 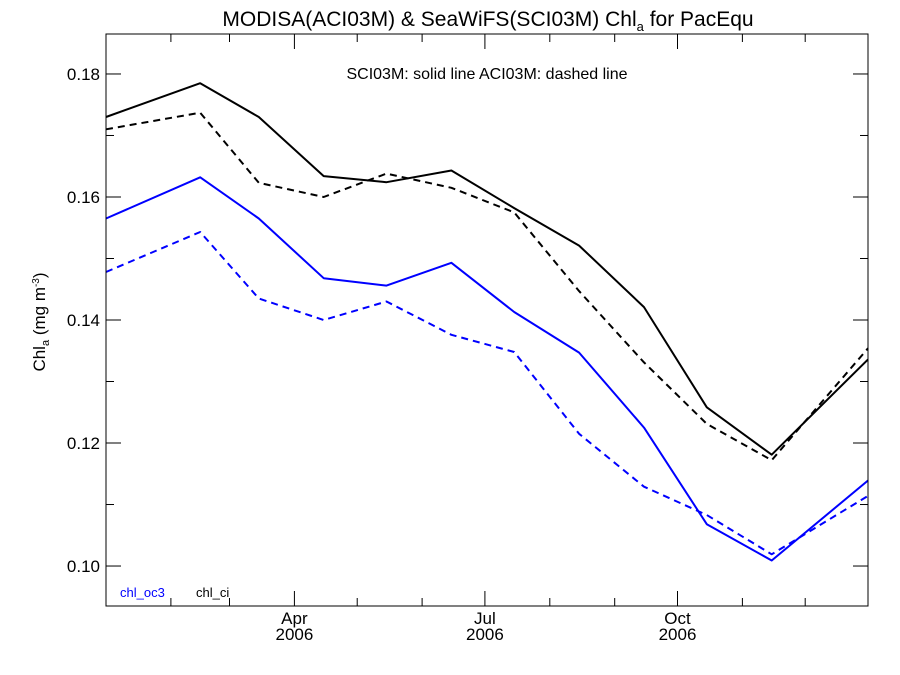 I want to click on y-tick-labels: 0.10 0.12 0.14 0.16 0.18, so click(x=83, y=320).